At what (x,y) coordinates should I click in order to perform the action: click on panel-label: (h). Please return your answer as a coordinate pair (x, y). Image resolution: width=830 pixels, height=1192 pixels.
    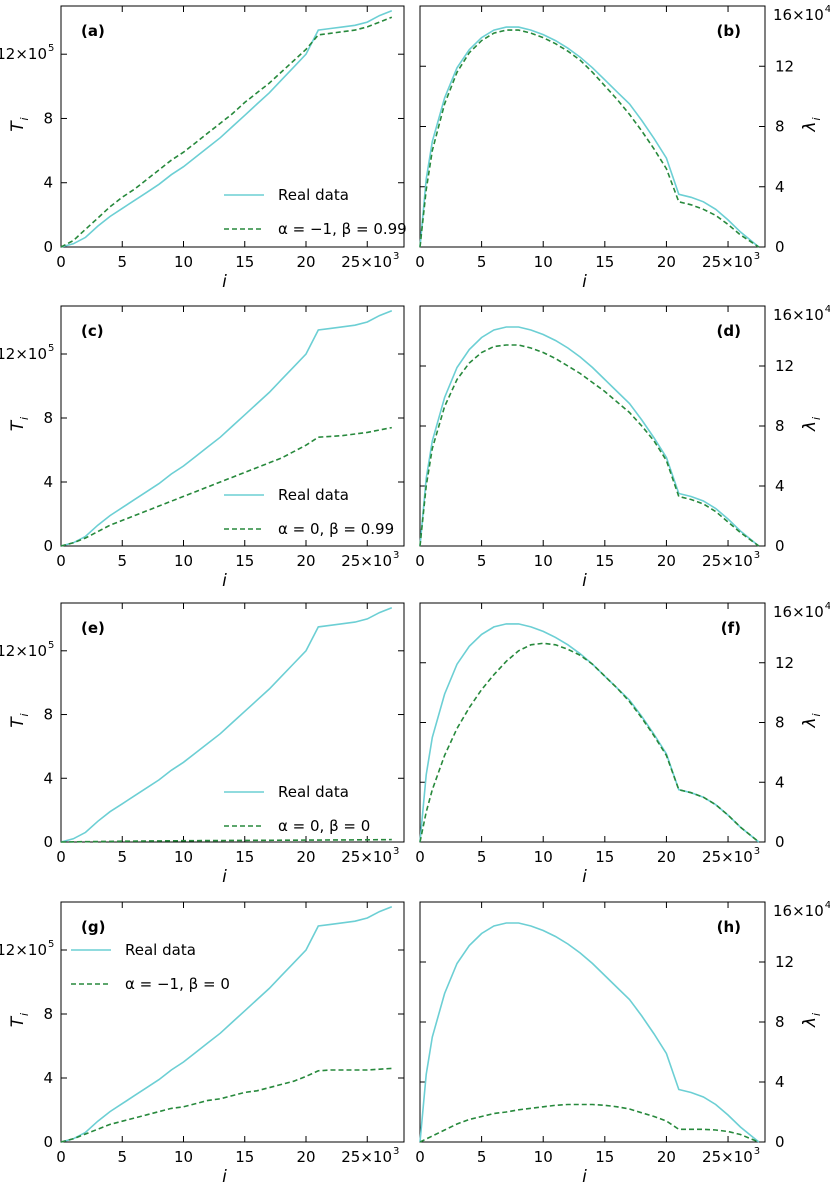
    Looking at the image, I should click on (729, 927).